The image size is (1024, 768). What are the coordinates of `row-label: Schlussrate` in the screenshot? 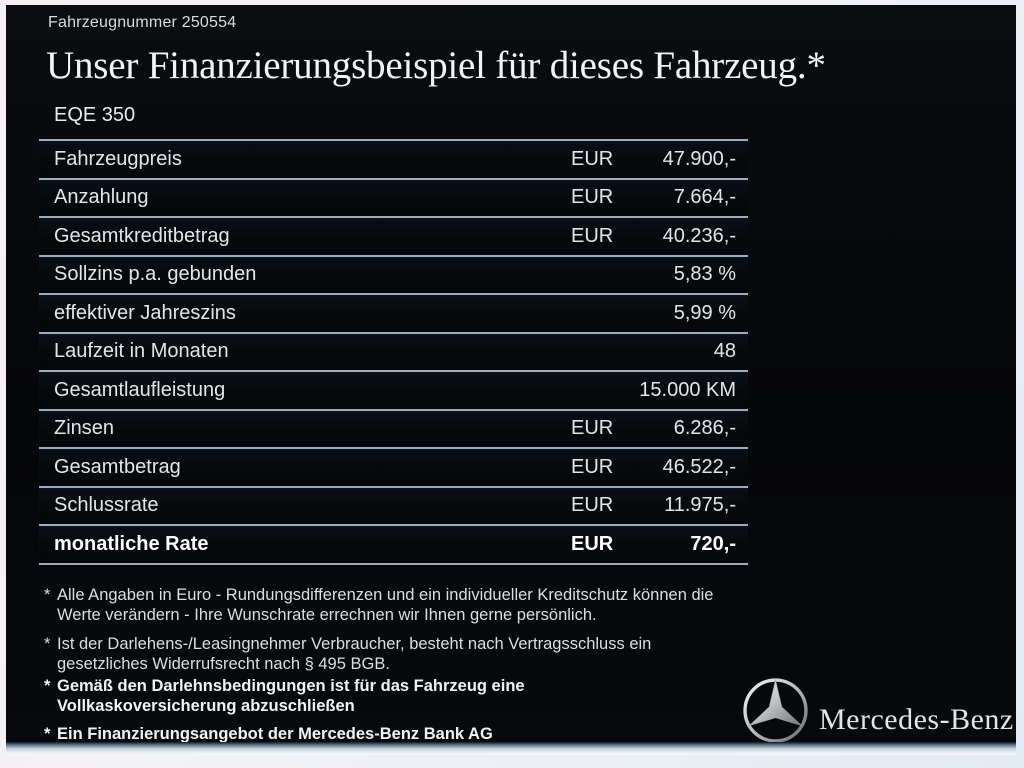 It's located at (106, 505).